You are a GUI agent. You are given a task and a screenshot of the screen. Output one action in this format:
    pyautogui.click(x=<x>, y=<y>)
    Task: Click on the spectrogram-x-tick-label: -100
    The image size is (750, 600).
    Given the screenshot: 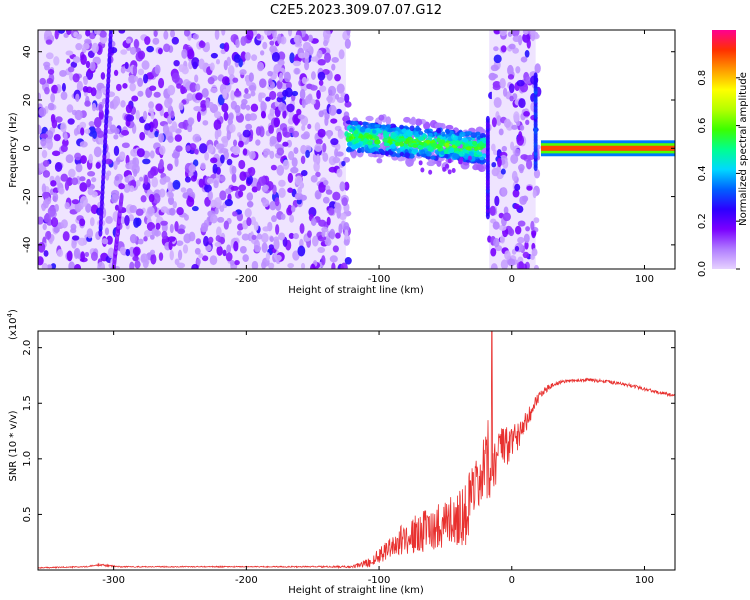 What is the action you would take?
    pyautogui.click(x=379, y=279)
    